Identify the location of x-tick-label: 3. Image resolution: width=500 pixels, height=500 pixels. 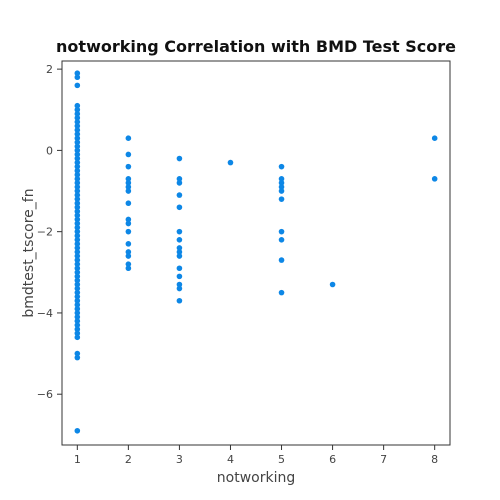
(179, 459).